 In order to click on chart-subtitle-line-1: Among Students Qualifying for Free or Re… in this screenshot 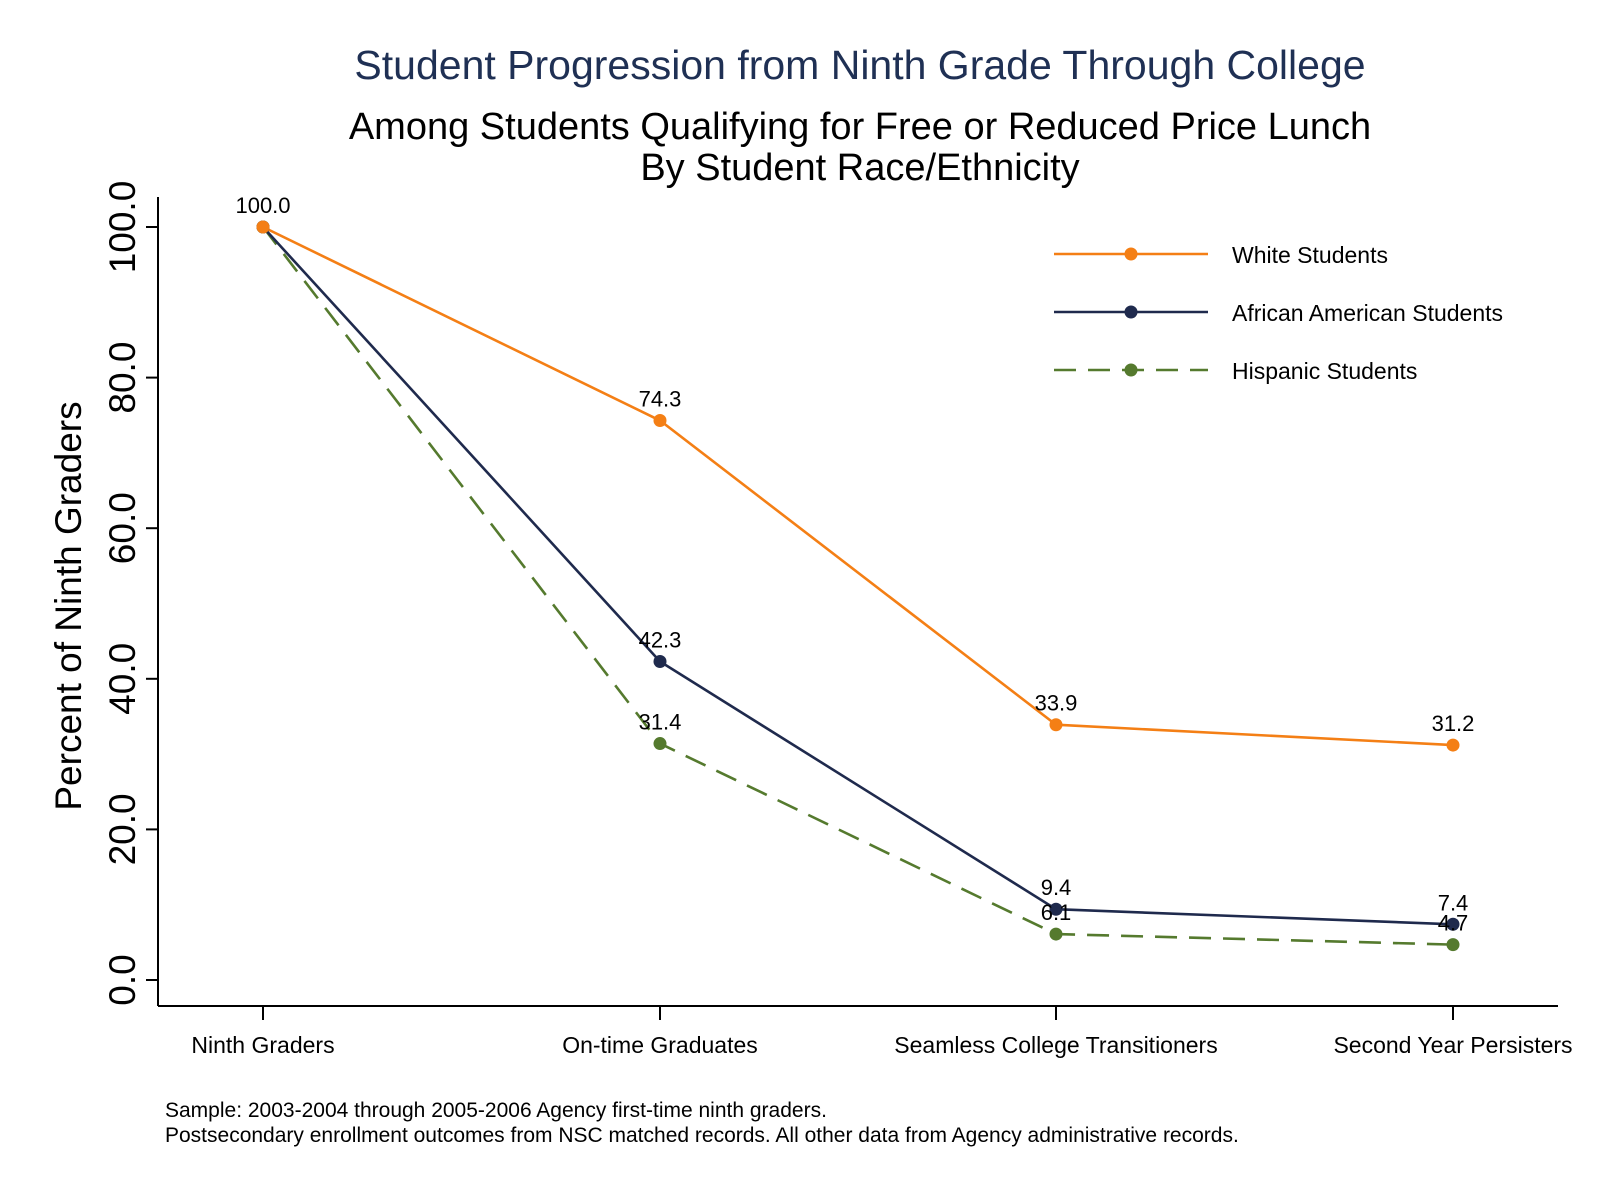, I will do `click(860, 127)`.